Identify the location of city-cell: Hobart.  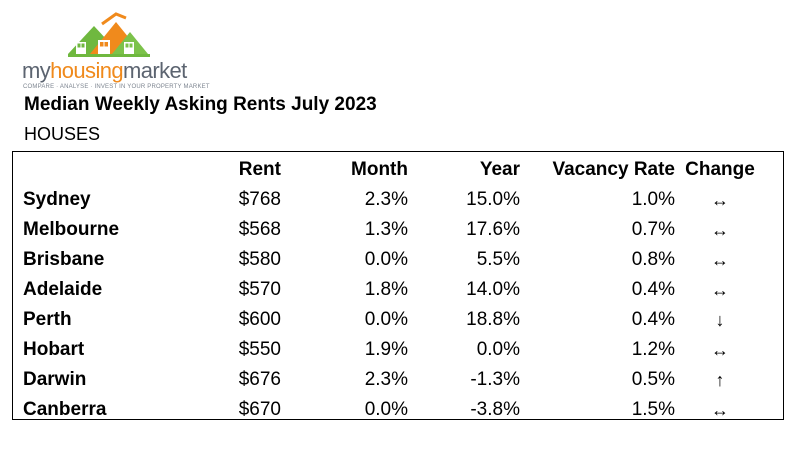
(54, 349).